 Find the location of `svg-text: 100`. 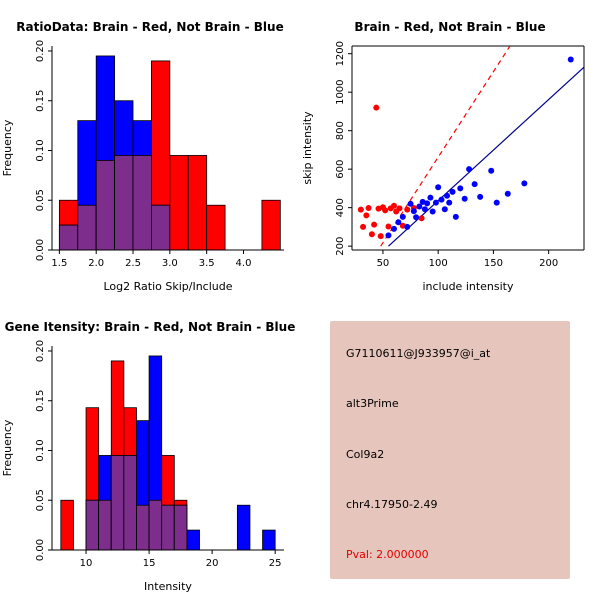

svg-text: 100 is located at coordinates (438, 263).